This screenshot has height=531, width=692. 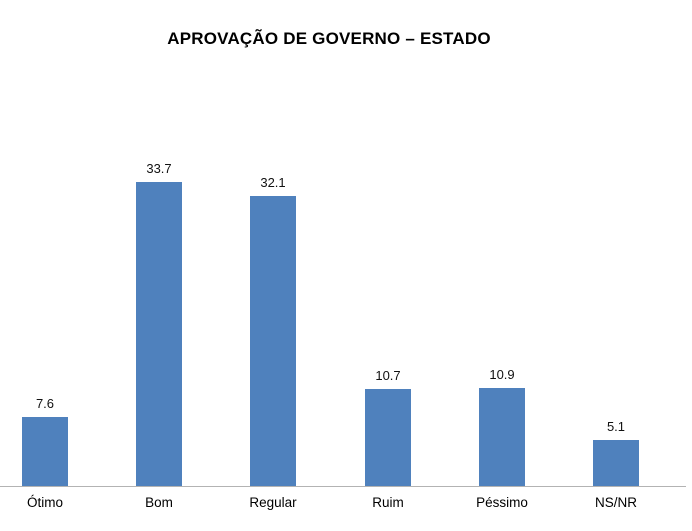 I want to click on bar-p-ssimo, so click(x=502, y=437).